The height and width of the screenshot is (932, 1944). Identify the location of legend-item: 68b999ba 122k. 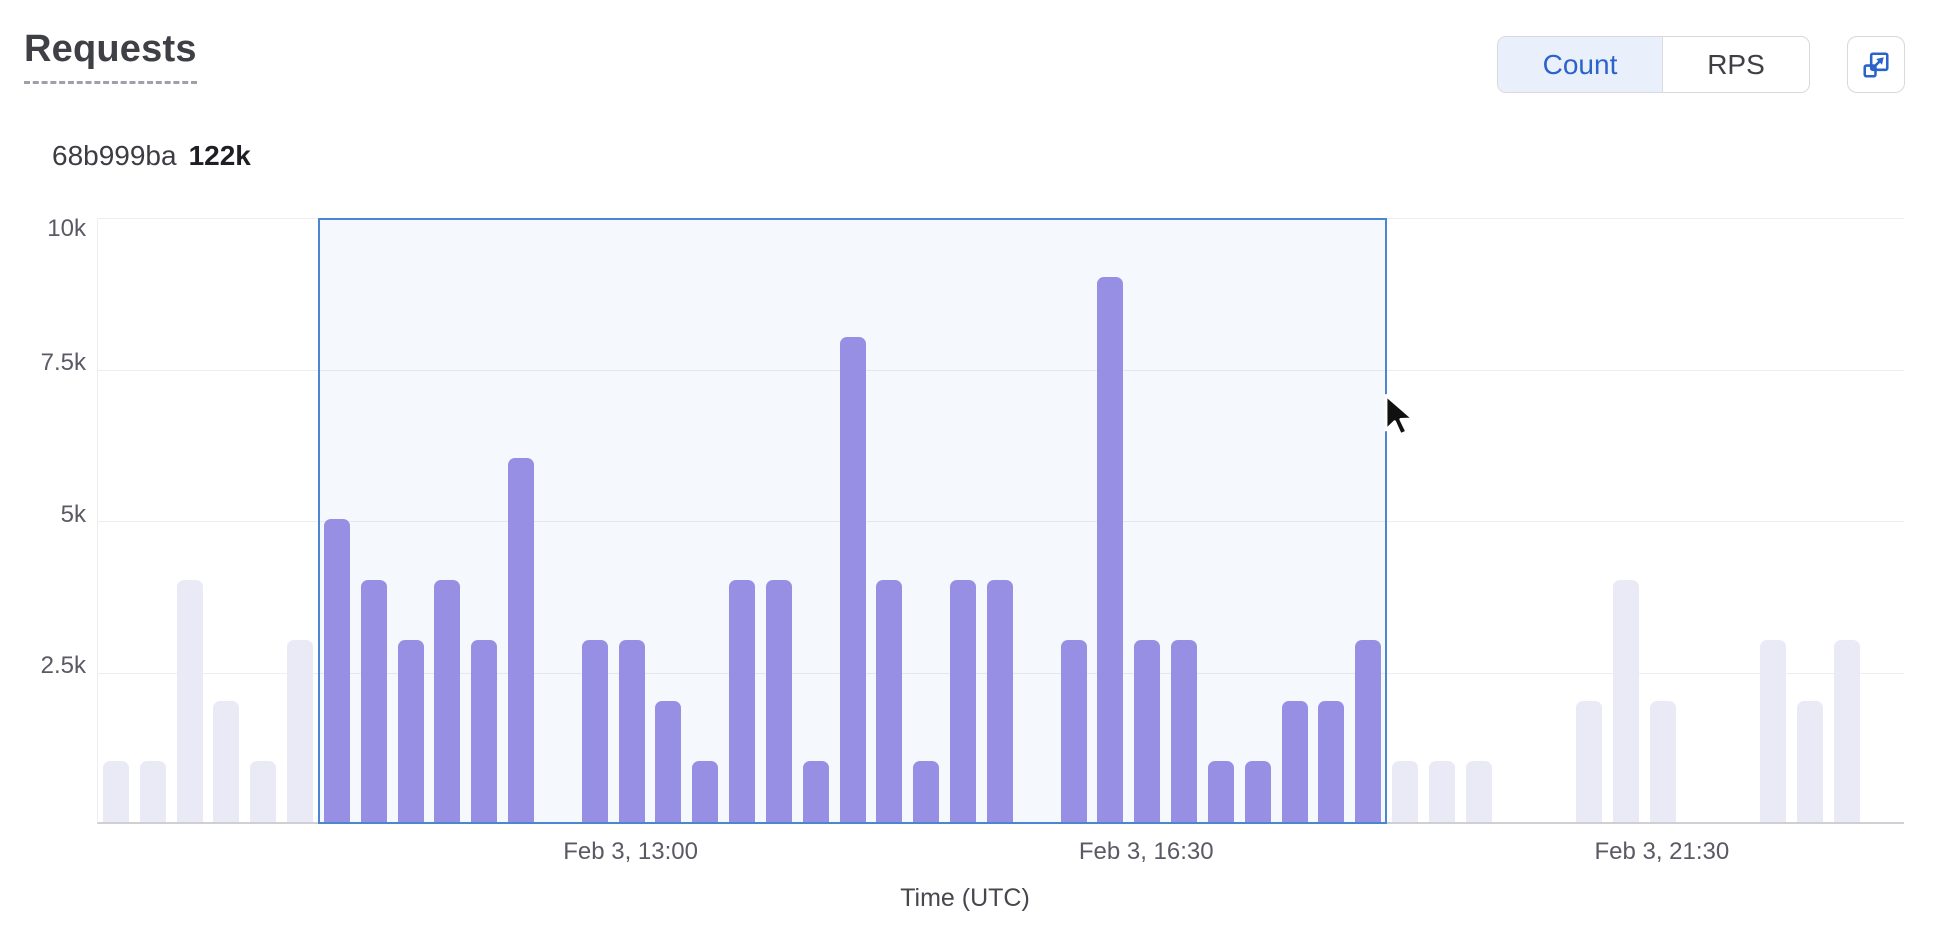
(137, 156).